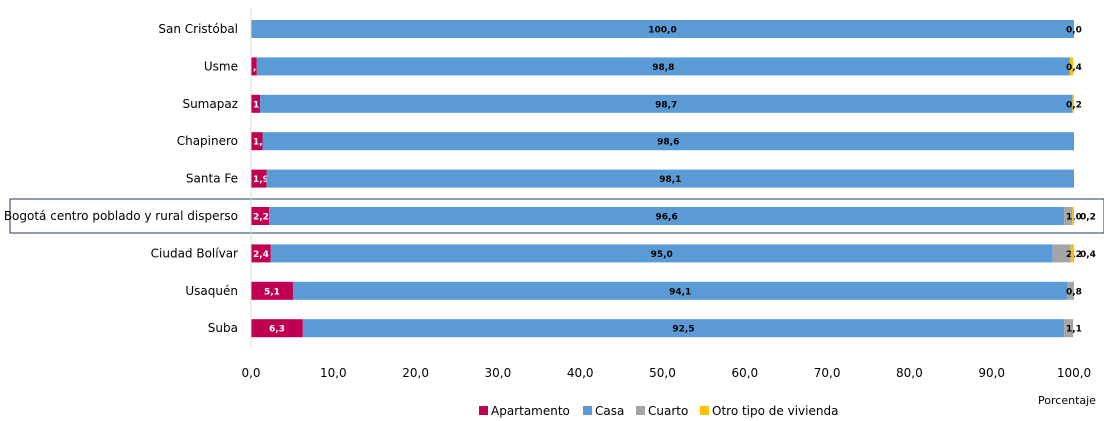 This screenshot has height=421, width=1104. Describe the element at coordinates (207, 141) in the screenshot. I see `category-label: Chapinero` at that location.